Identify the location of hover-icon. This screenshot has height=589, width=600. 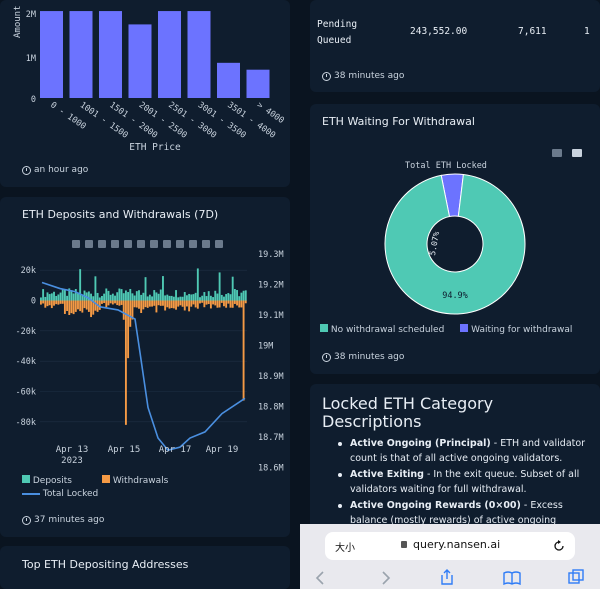
(577, 153).